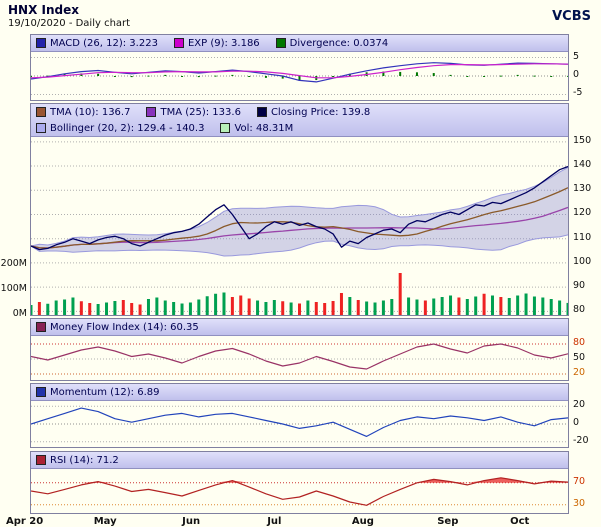 This screenshot has height=527, width=601. I want to click on bollinger-swatch-icon, so click(41, 128).